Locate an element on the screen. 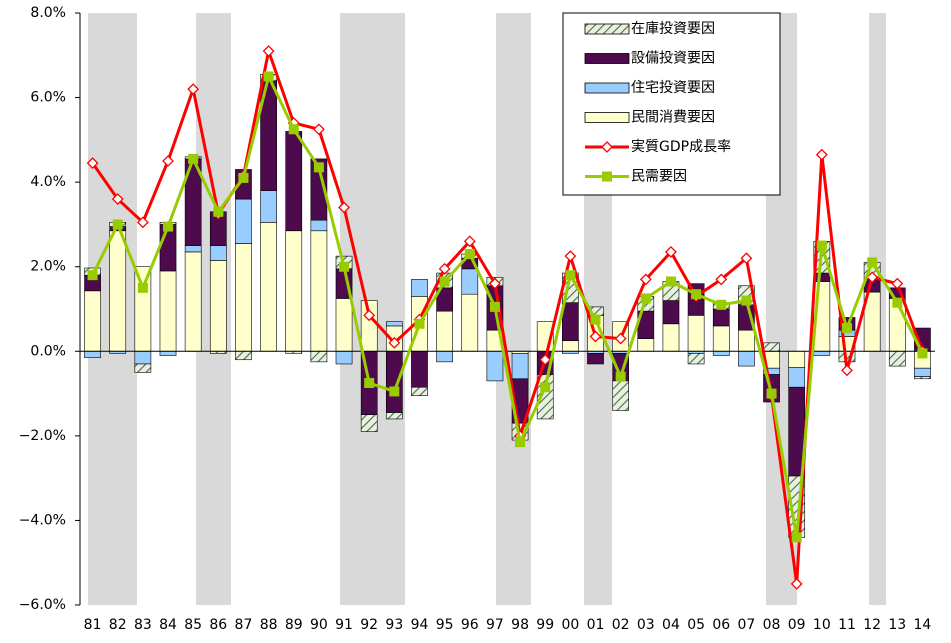  x-tick-label: 06 is located at coordinates (721, 625).